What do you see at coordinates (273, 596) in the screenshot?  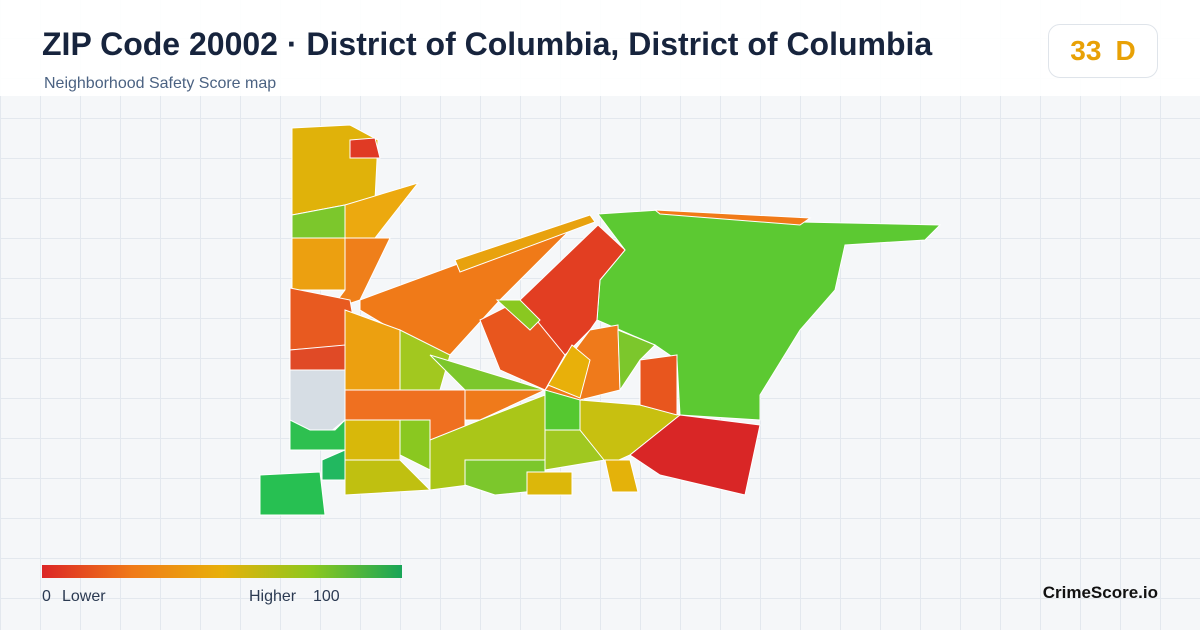 I see `legend-max-label: Higher` at bounding box center [273, 596].